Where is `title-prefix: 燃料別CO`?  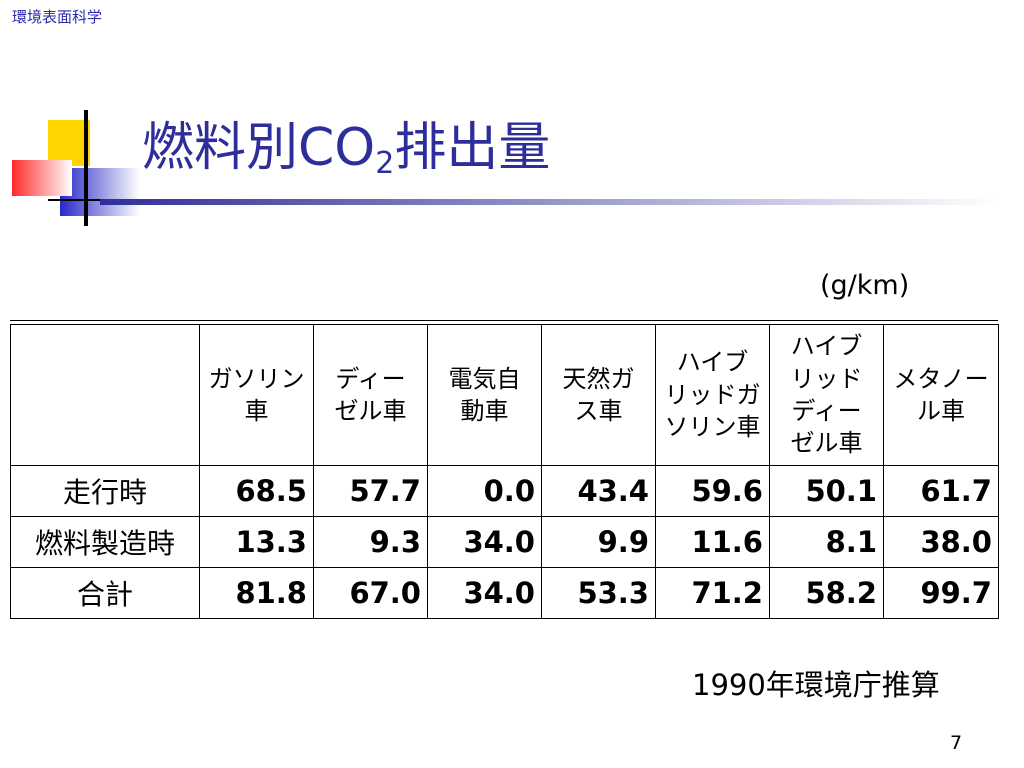 title-prefix: 燃料別CO is located at coordinates (259, 148).